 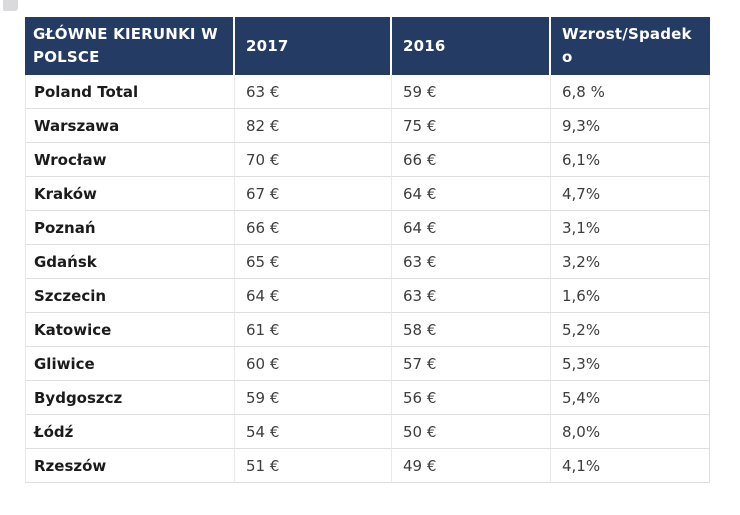 What do you see at coordinates (630, 194) in the screenshot?
I see `change-percent-cell: 4,7%` at bounding box center [630, 194].